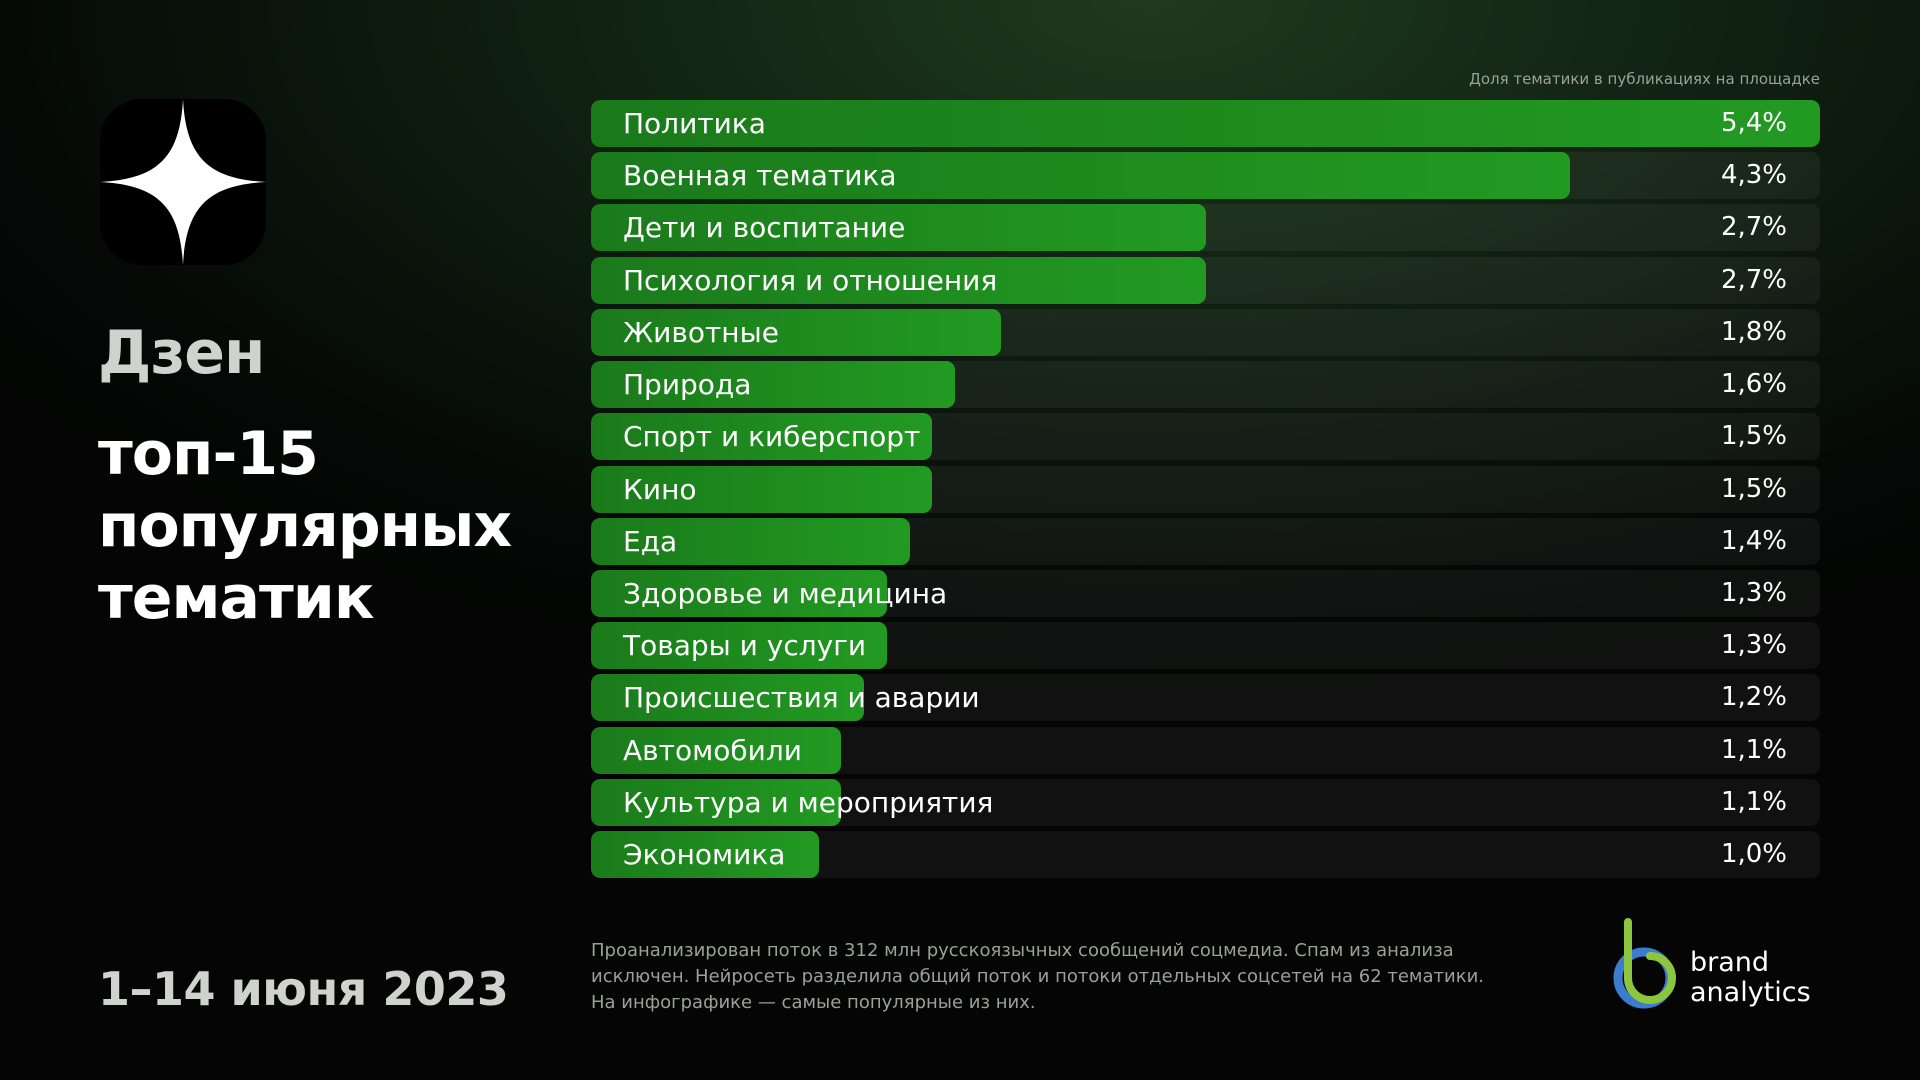 The image size is (1920, 1080). I want to click on category-label: Спорт и киберспорт, so click(772, 436).